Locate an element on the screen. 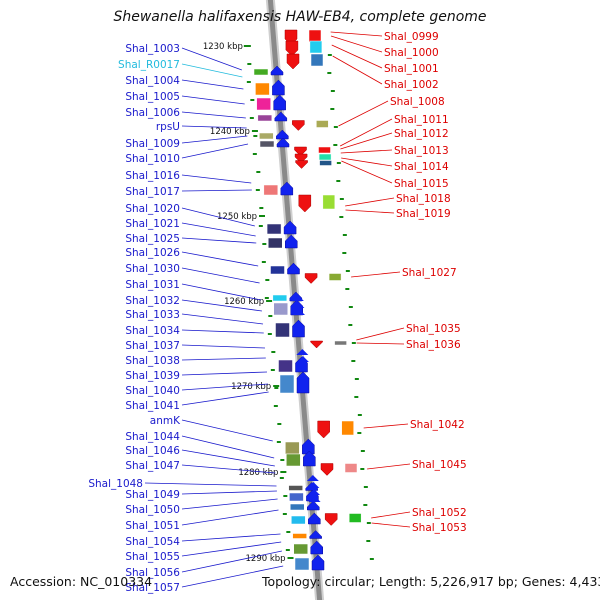  forward-gene-label: Shal_1044 is located at coordinates (152, 437).